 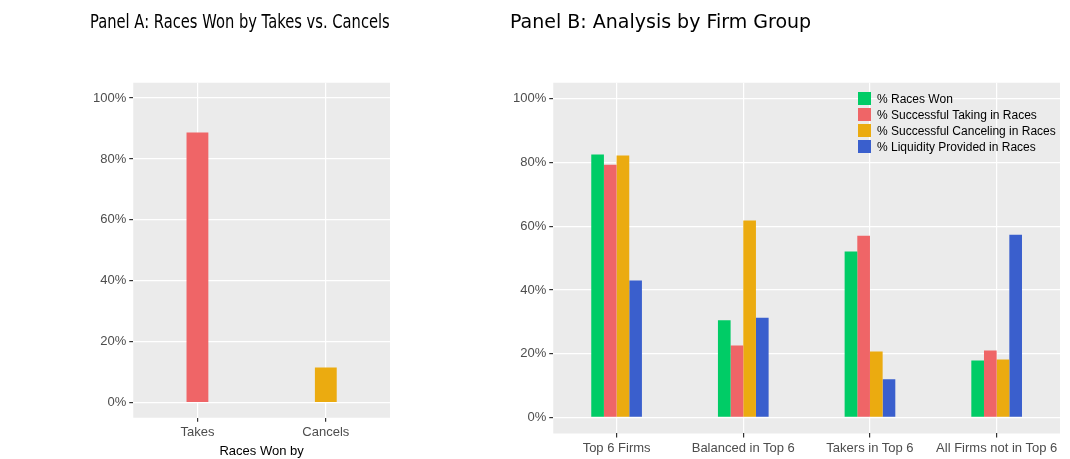 I want to click on x-tick-label: All Firms not in Top 6, so click(x=997, y=447).